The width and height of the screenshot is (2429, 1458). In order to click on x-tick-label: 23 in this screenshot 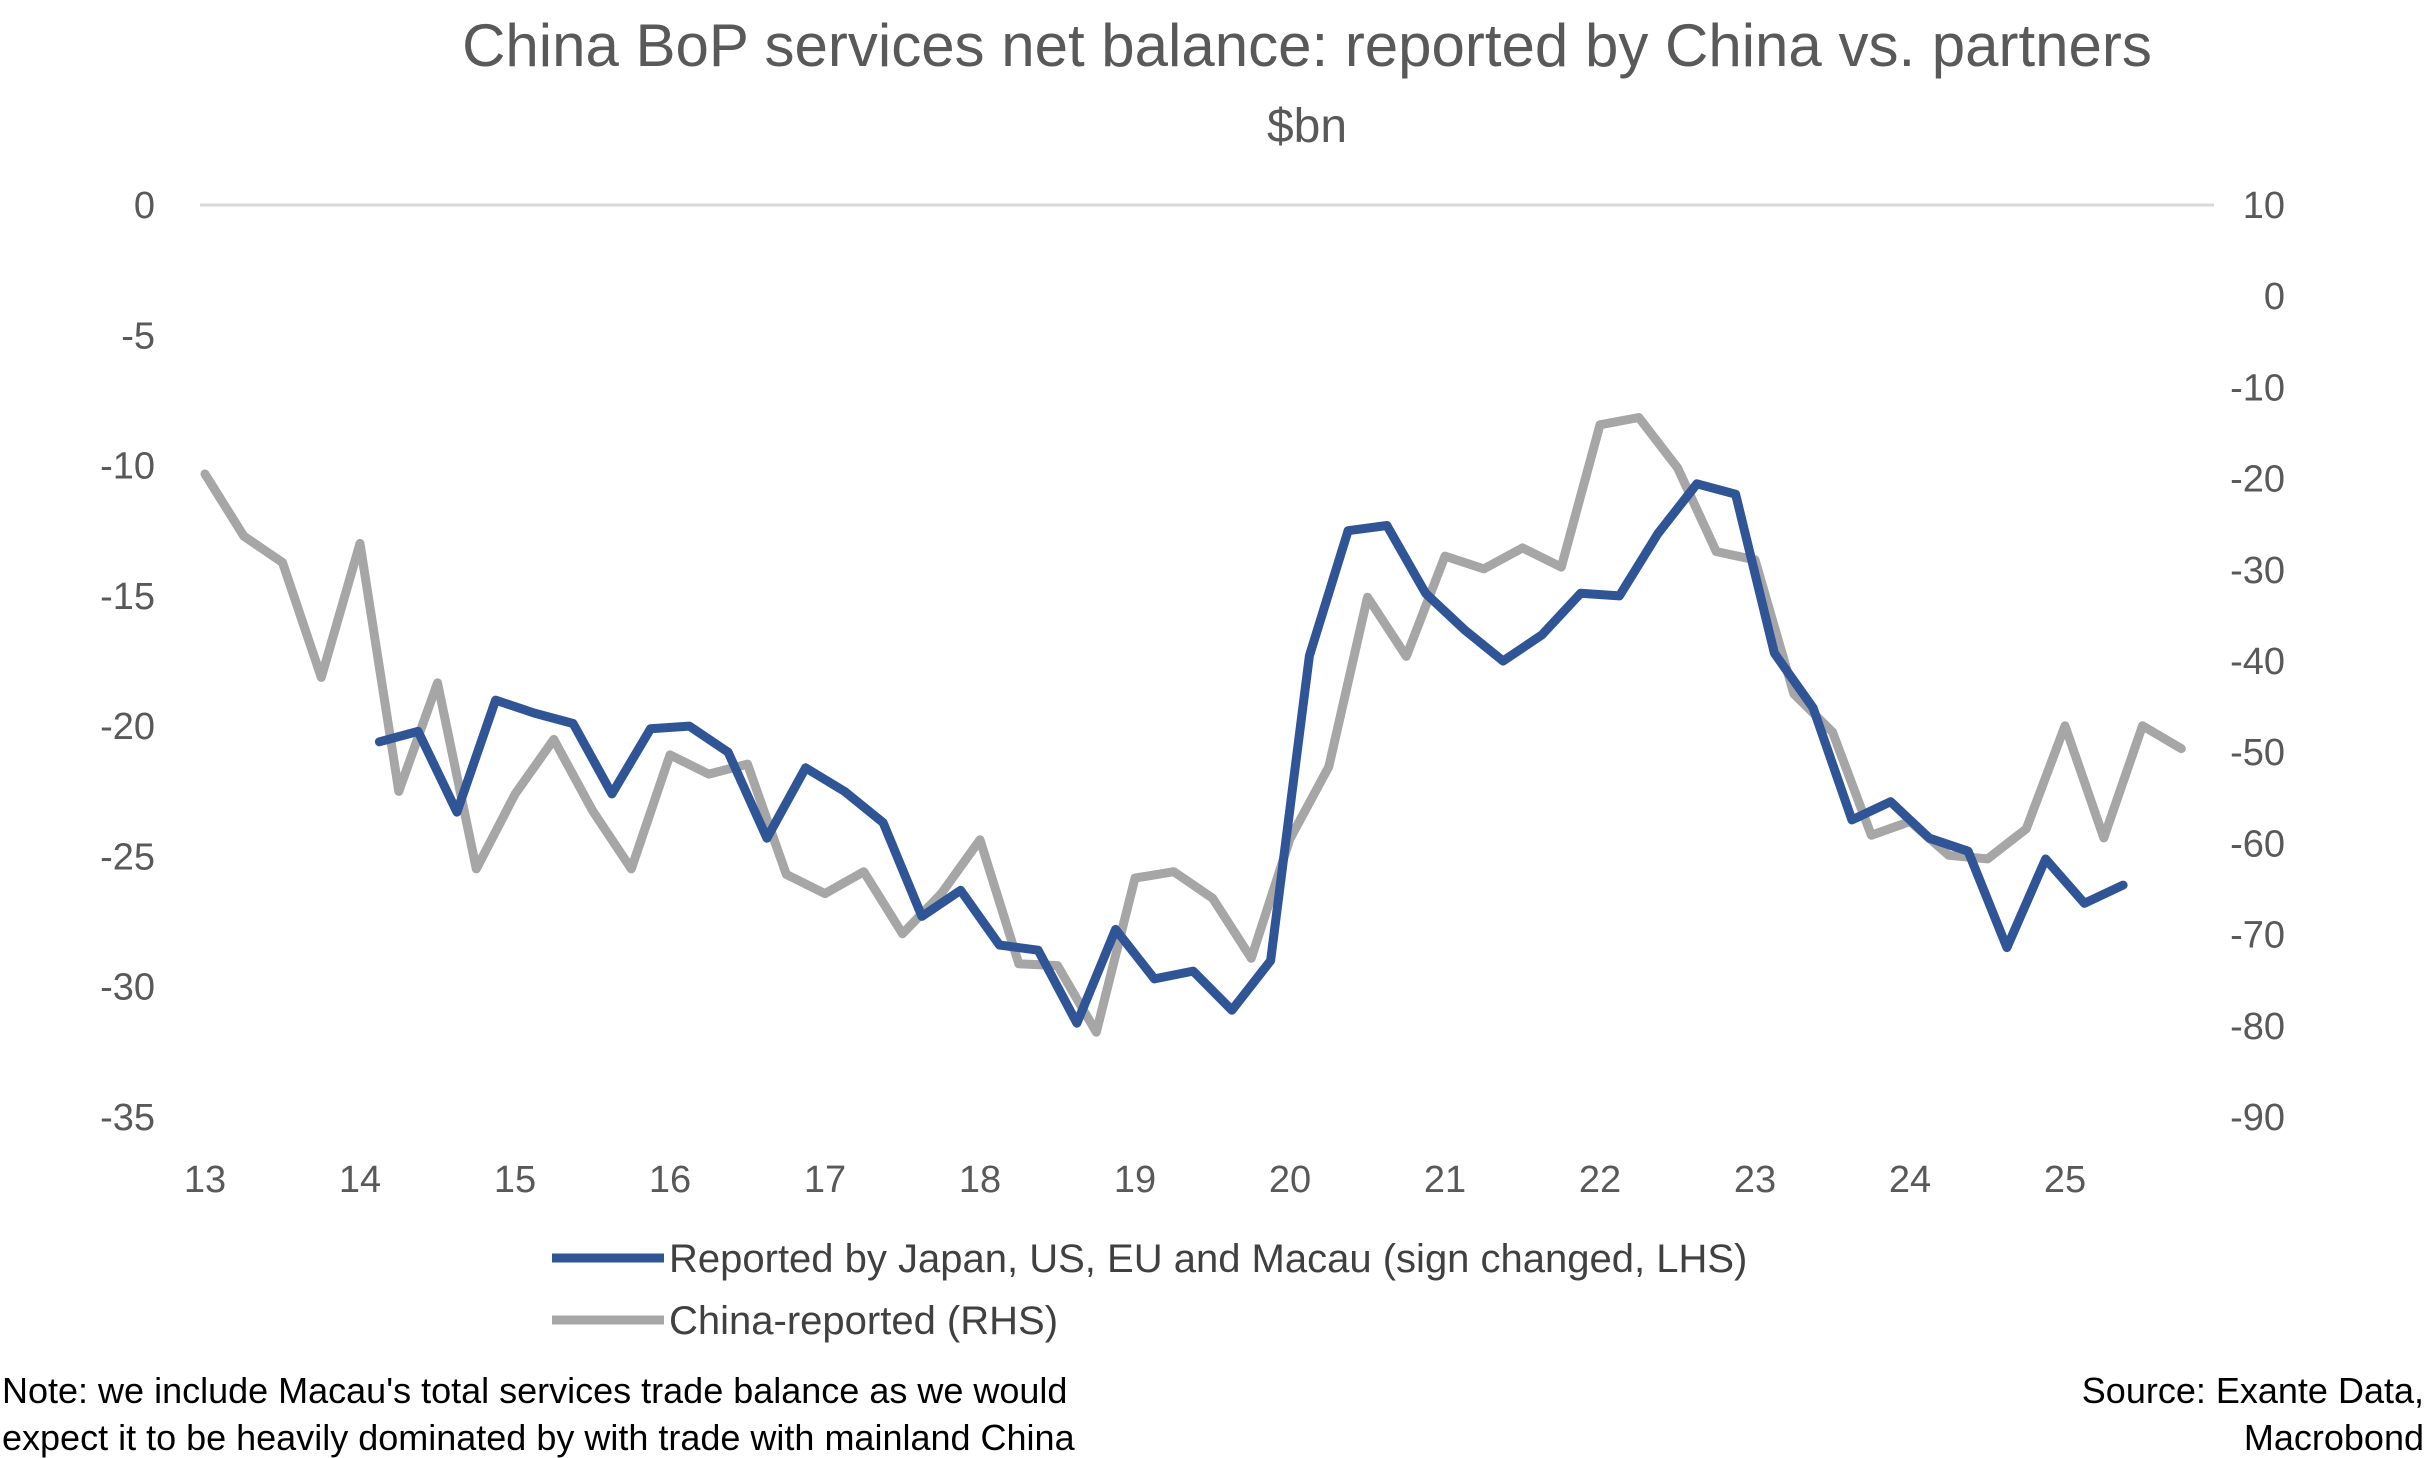, I will do `click(1755, 1180)`.